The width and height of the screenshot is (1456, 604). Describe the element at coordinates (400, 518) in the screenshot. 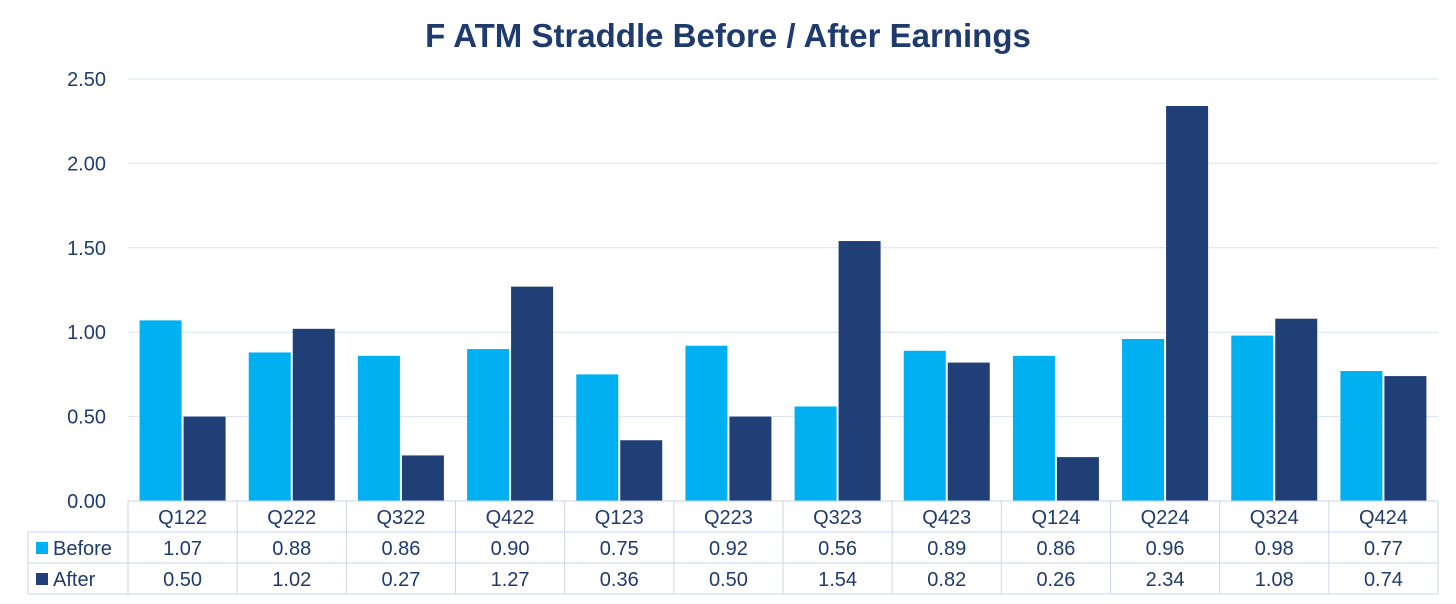

I see `x-tick-label: Q322` at that location.